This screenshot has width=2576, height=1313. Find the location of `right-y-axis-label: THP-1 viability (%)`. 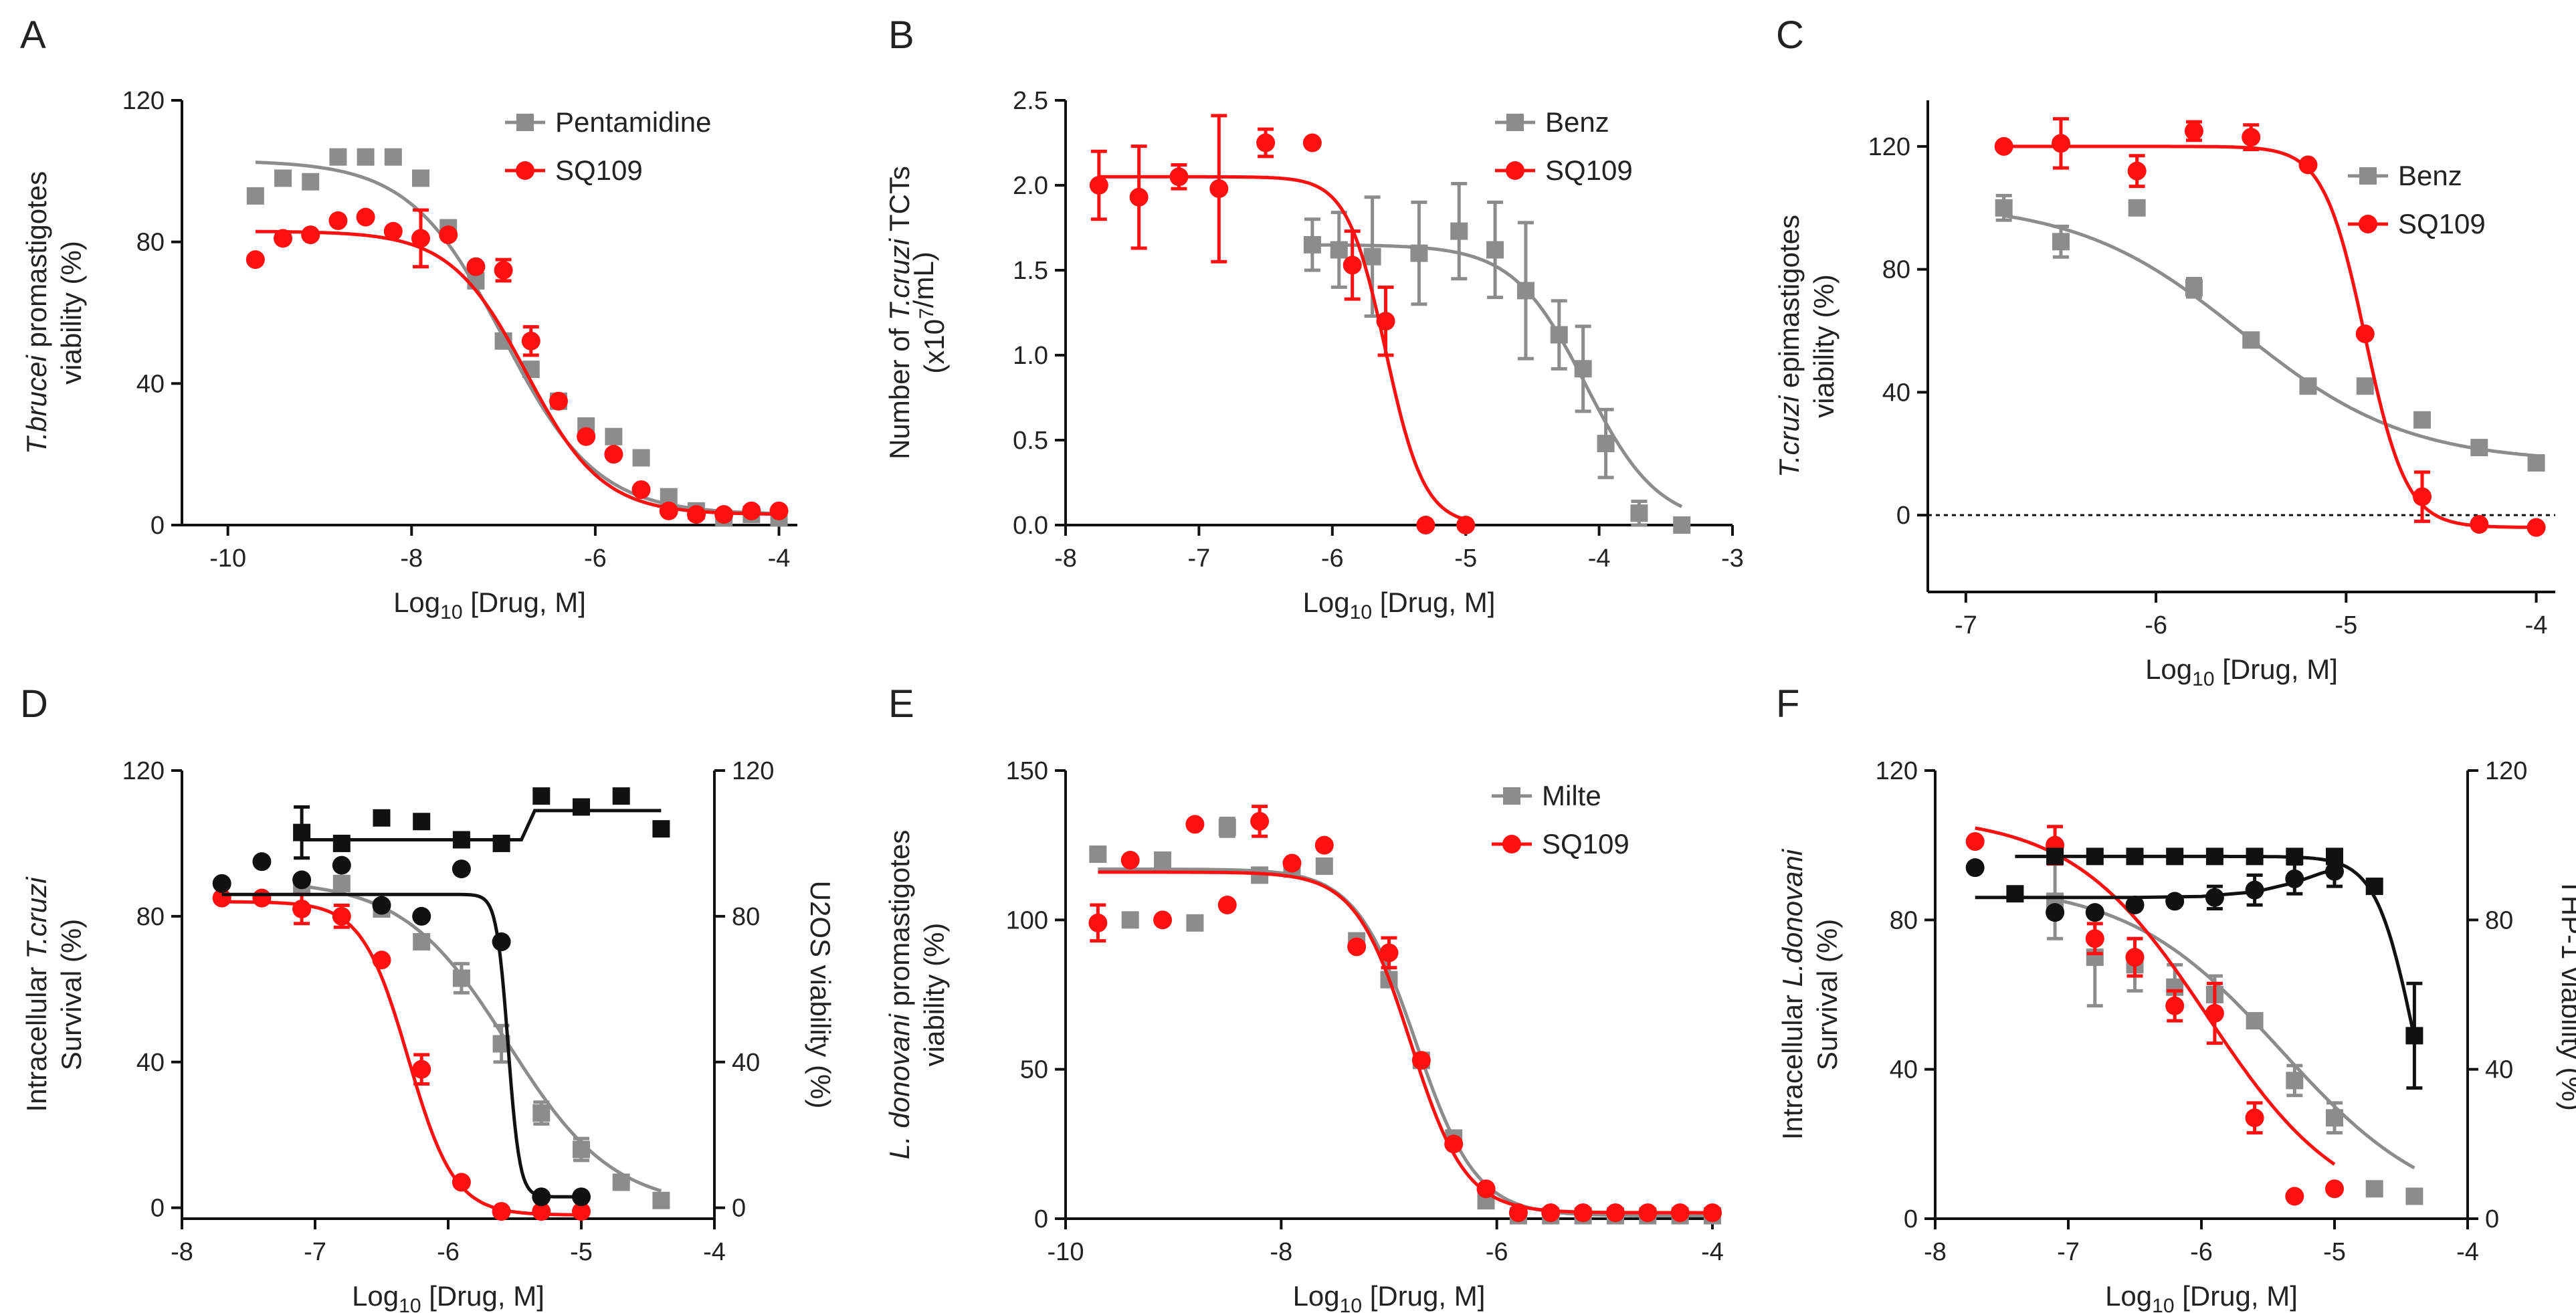

right-y-axis-label: THP-1 viability (%) is located at coordinates (2566, 994).